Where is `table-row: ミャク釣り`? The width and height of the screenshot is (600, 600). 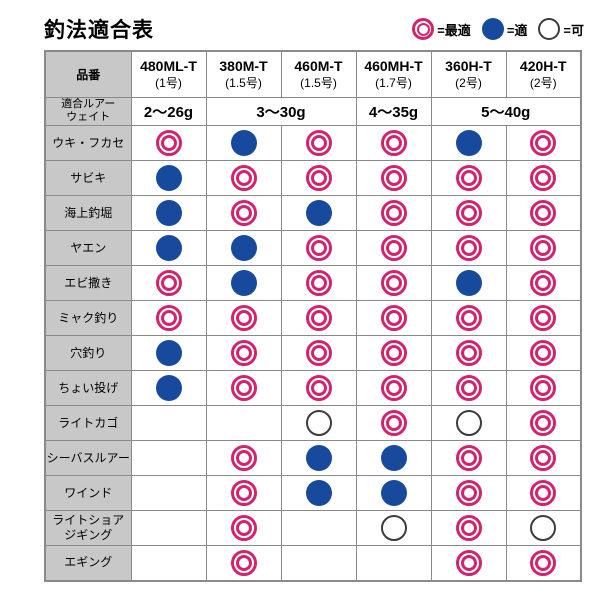
table-row: ミャク釣り is located at coordinates (313, 318).